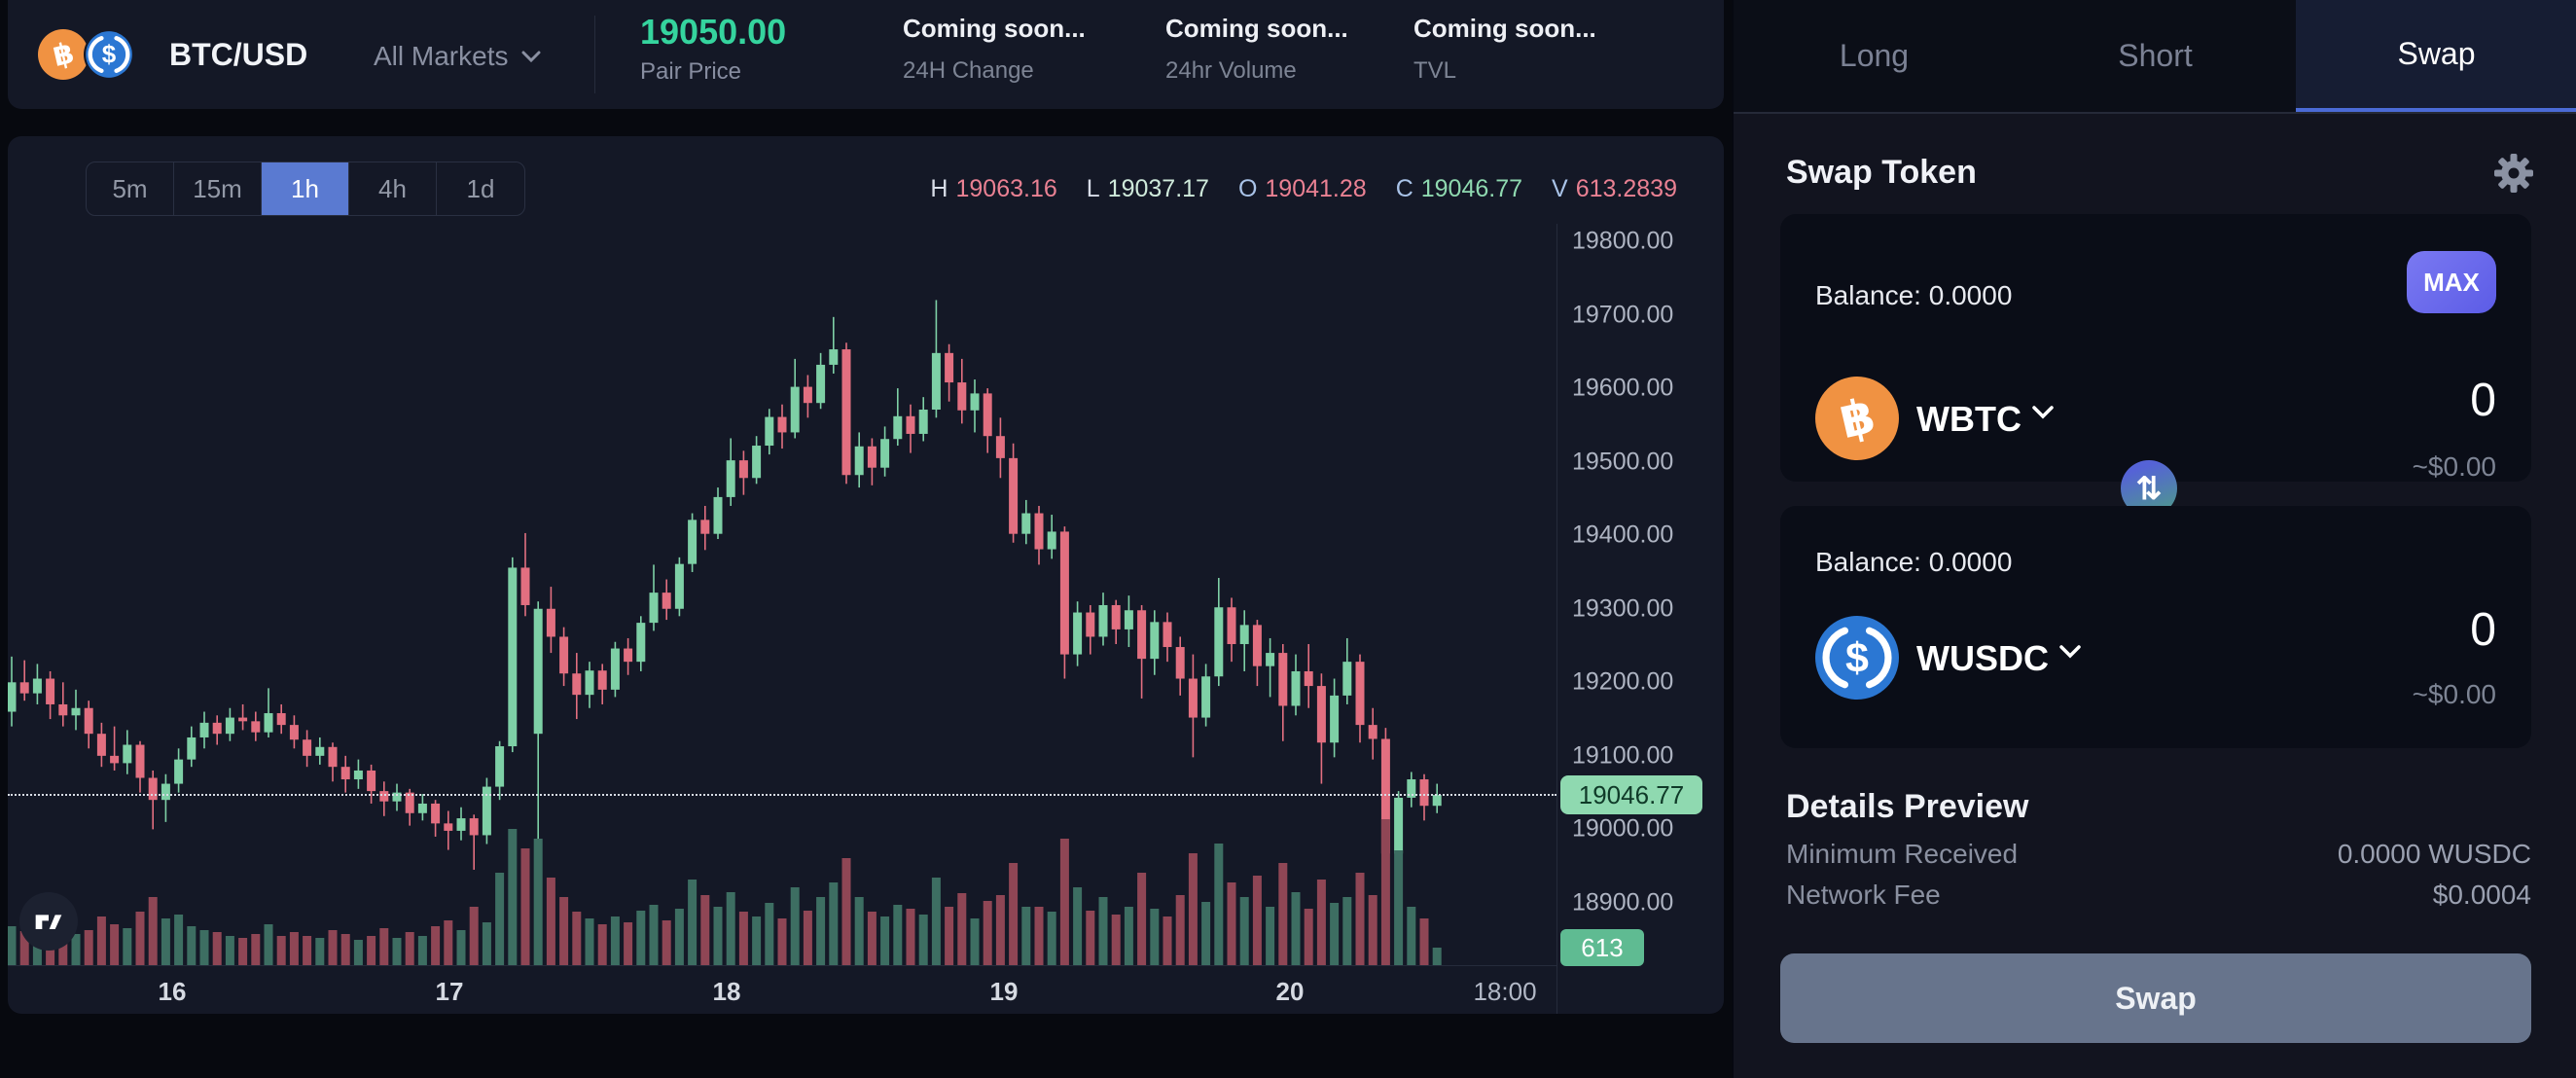 This screenshot has width=2576, height=1078. I want to click on market-selector: All Markets, so click(457, 56).